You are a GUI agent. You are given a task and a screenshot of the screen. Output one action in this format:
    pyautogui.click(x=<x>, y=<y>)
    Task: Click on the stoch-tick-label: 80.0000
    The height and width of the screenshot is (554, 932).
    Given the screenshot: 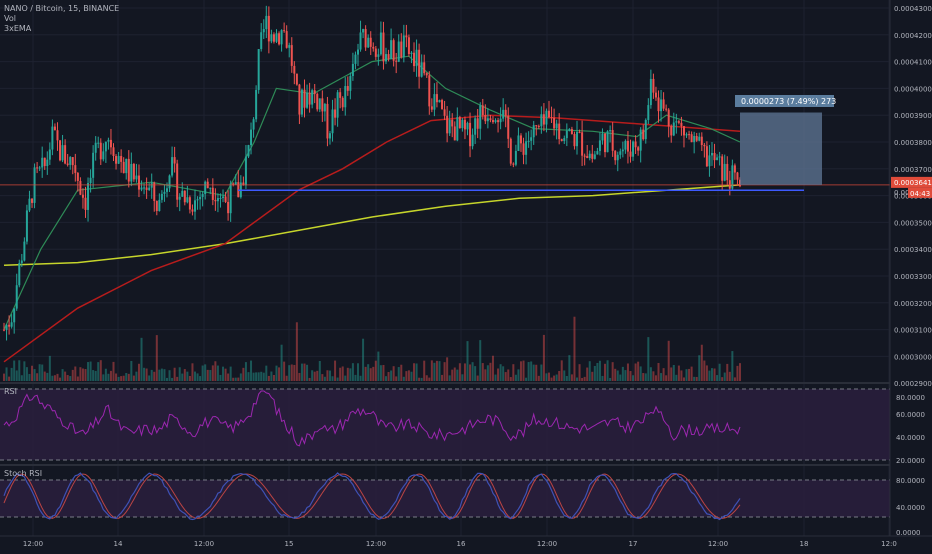 What is the action you would take?
    pyautogui.click(x=910, y=481)
    